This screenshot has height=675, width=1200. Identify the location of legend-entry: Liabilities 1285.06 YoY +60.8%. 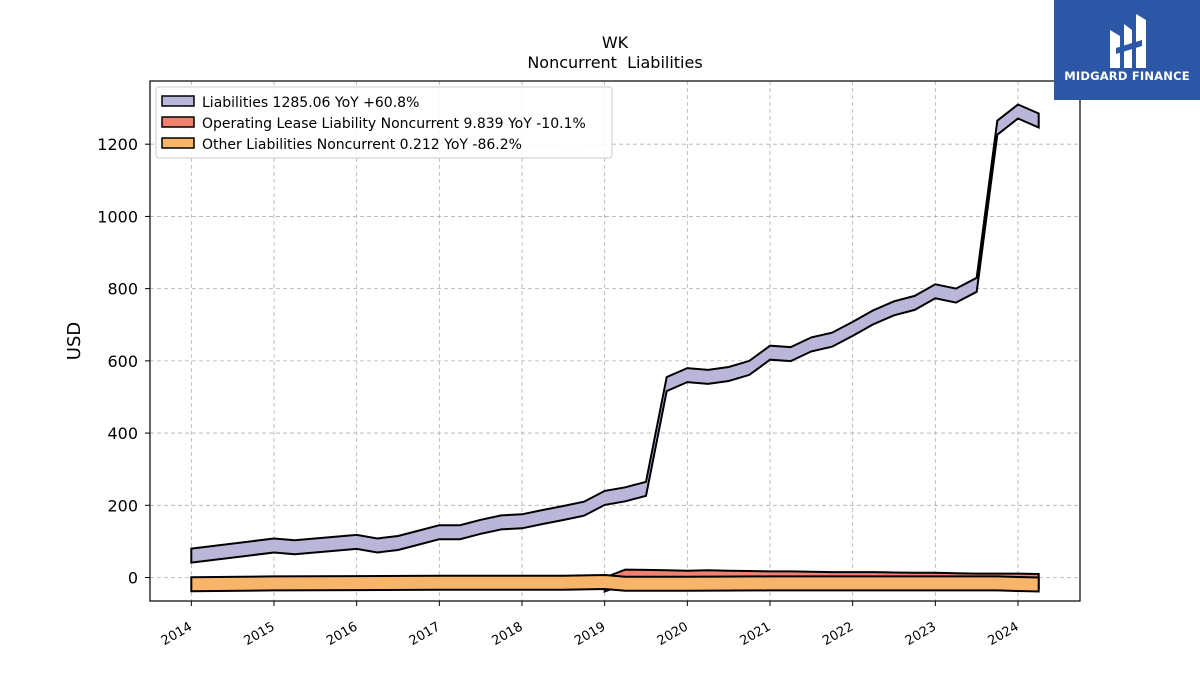
(310, 103).